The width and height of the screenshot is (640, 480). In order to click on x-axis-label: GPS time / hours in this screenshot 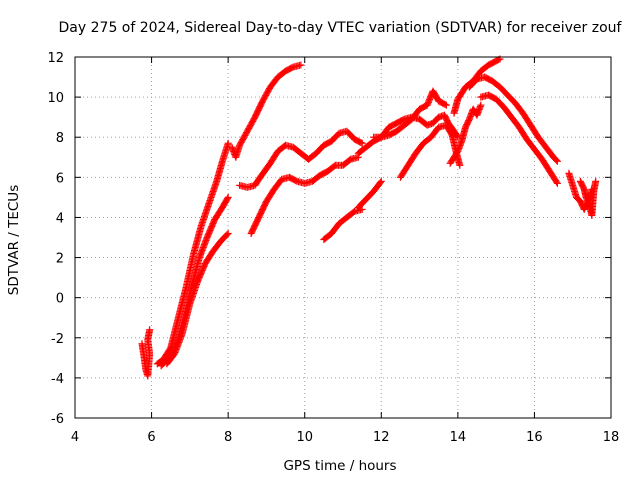, I will do `click(339, 466)`.